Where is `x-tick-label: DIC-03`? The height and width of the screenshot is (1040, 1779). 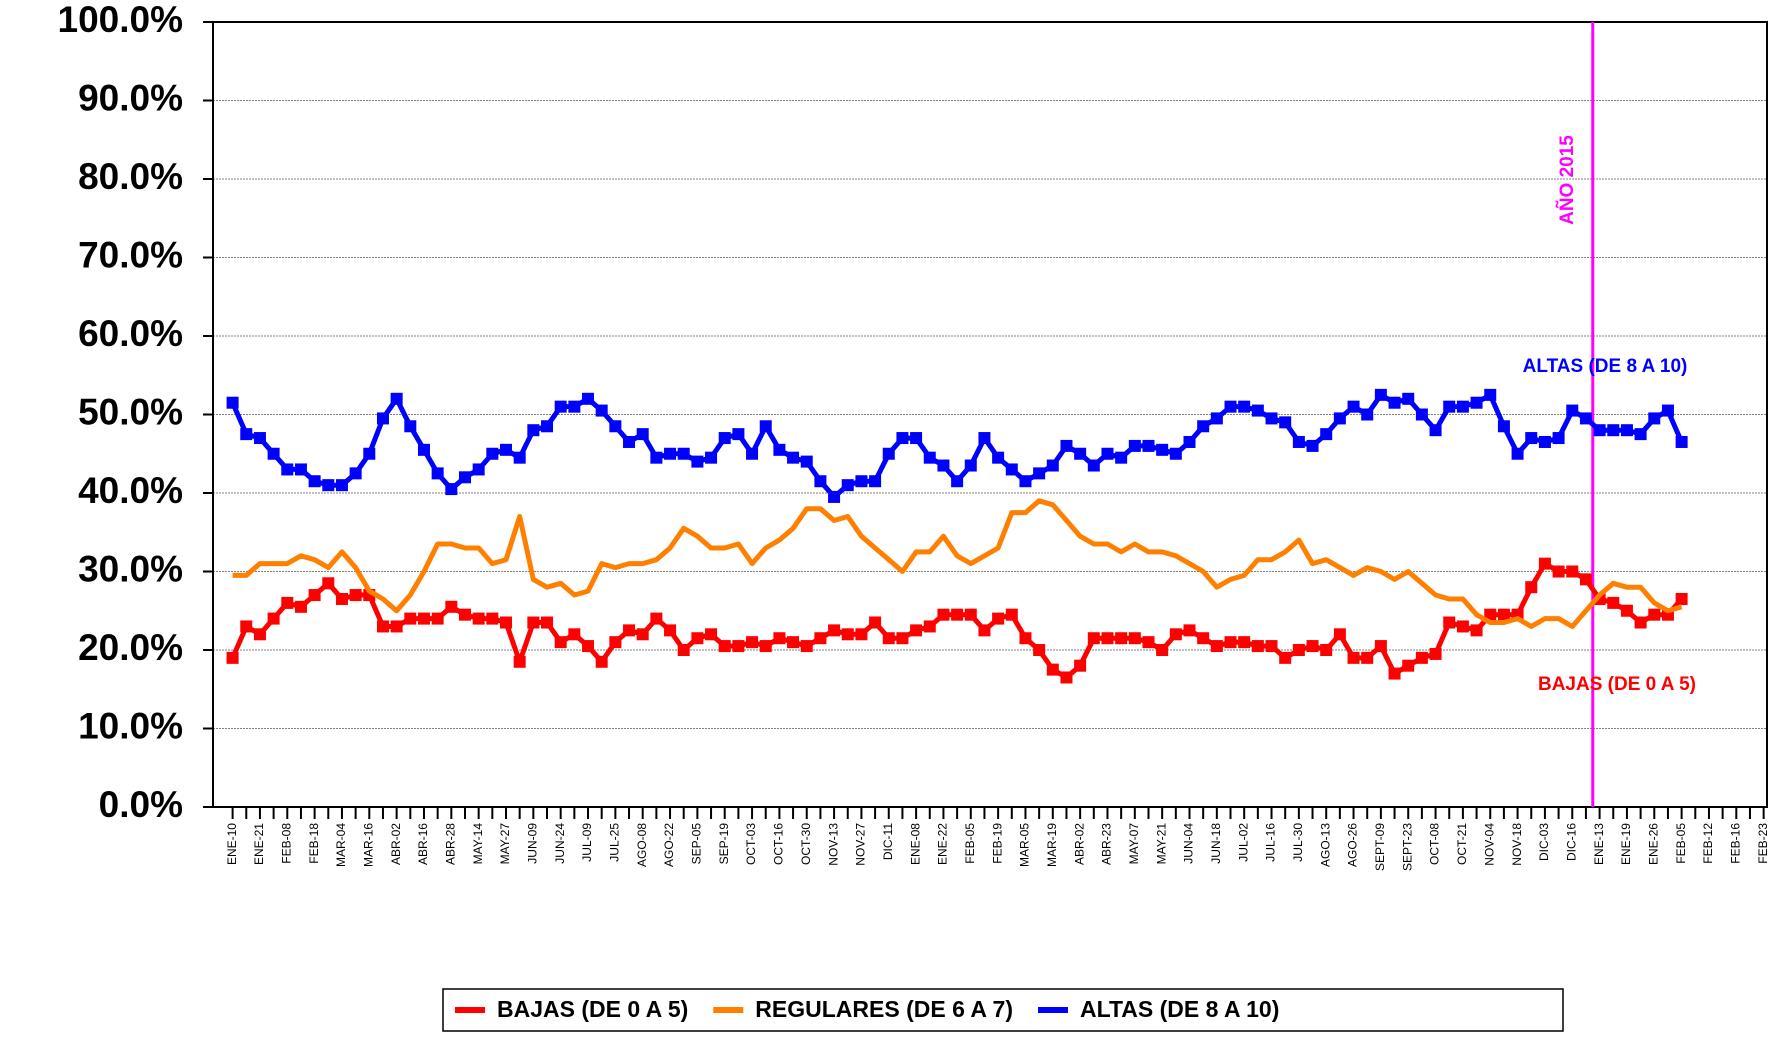
x-tick-label: DIC-03 is located at coordinates (1544, 842).